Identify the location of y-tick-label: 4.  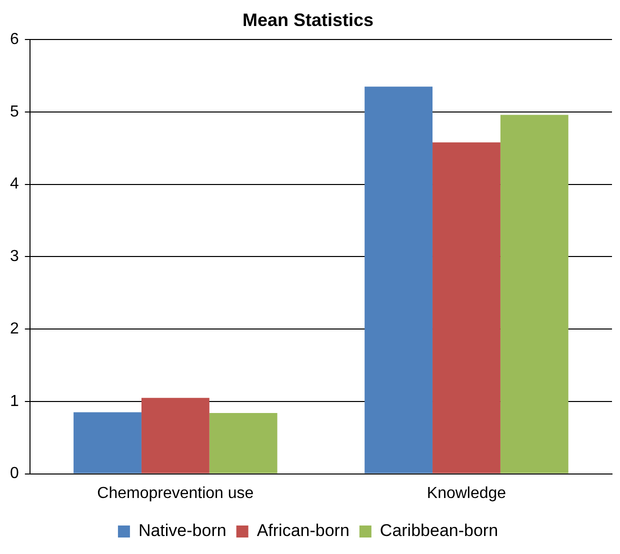
(14, 184).